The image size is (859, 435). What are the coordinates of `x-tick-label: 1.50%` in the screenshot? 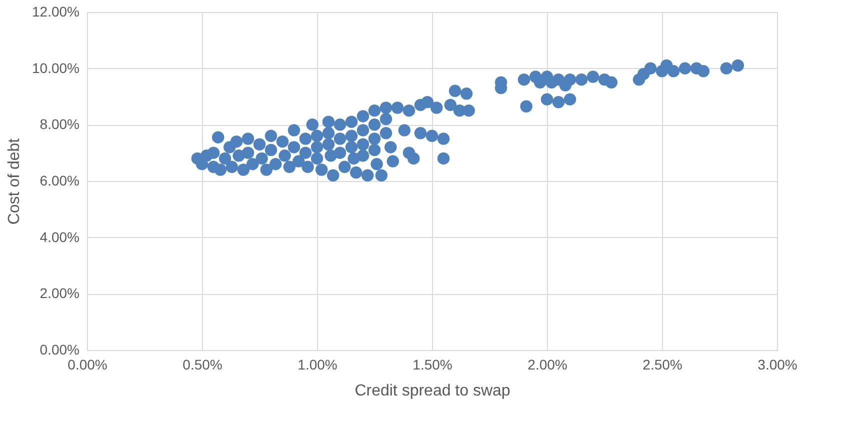 It's located at (432, 364).